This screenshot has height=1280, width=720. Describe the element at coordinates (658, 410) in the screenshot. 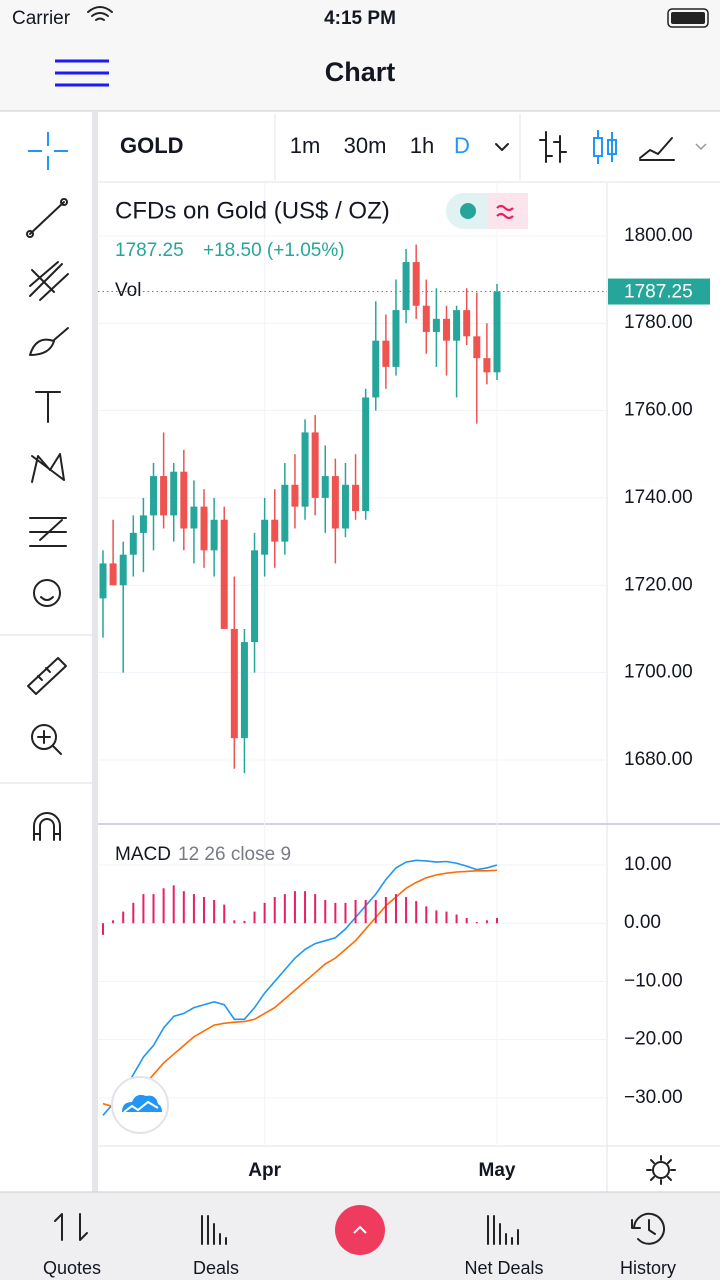

I see `price-tick-label: 1760.00` at that location.